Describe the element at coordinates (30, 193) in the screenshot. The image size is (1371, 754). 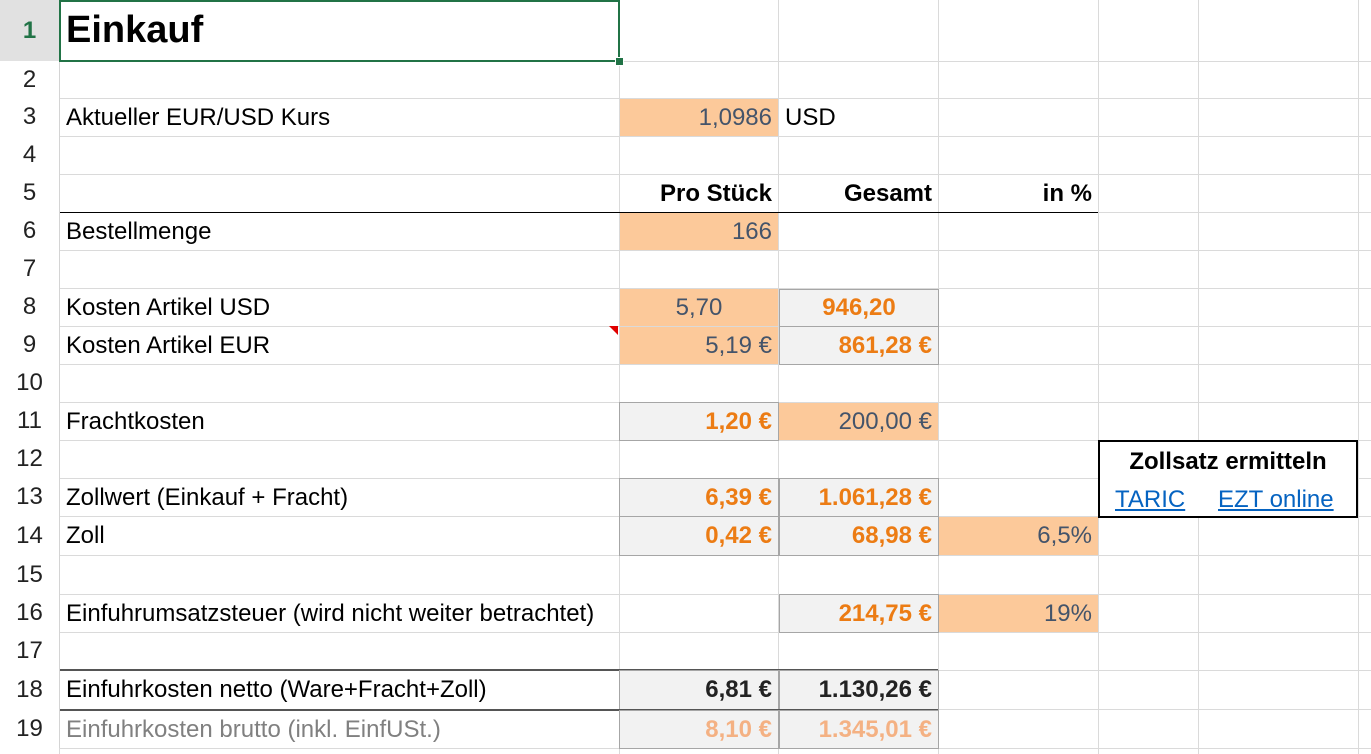
I see `row-header: 5` at that location.